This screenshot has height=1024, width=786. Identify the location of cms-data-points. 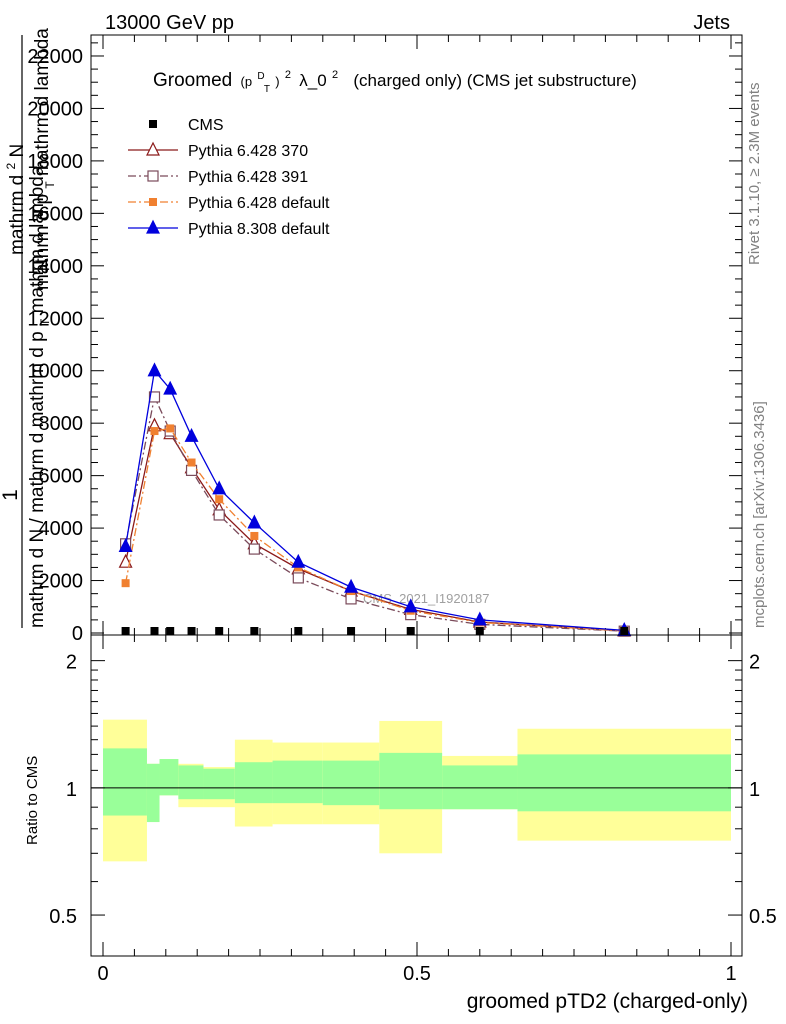
(375, 631).